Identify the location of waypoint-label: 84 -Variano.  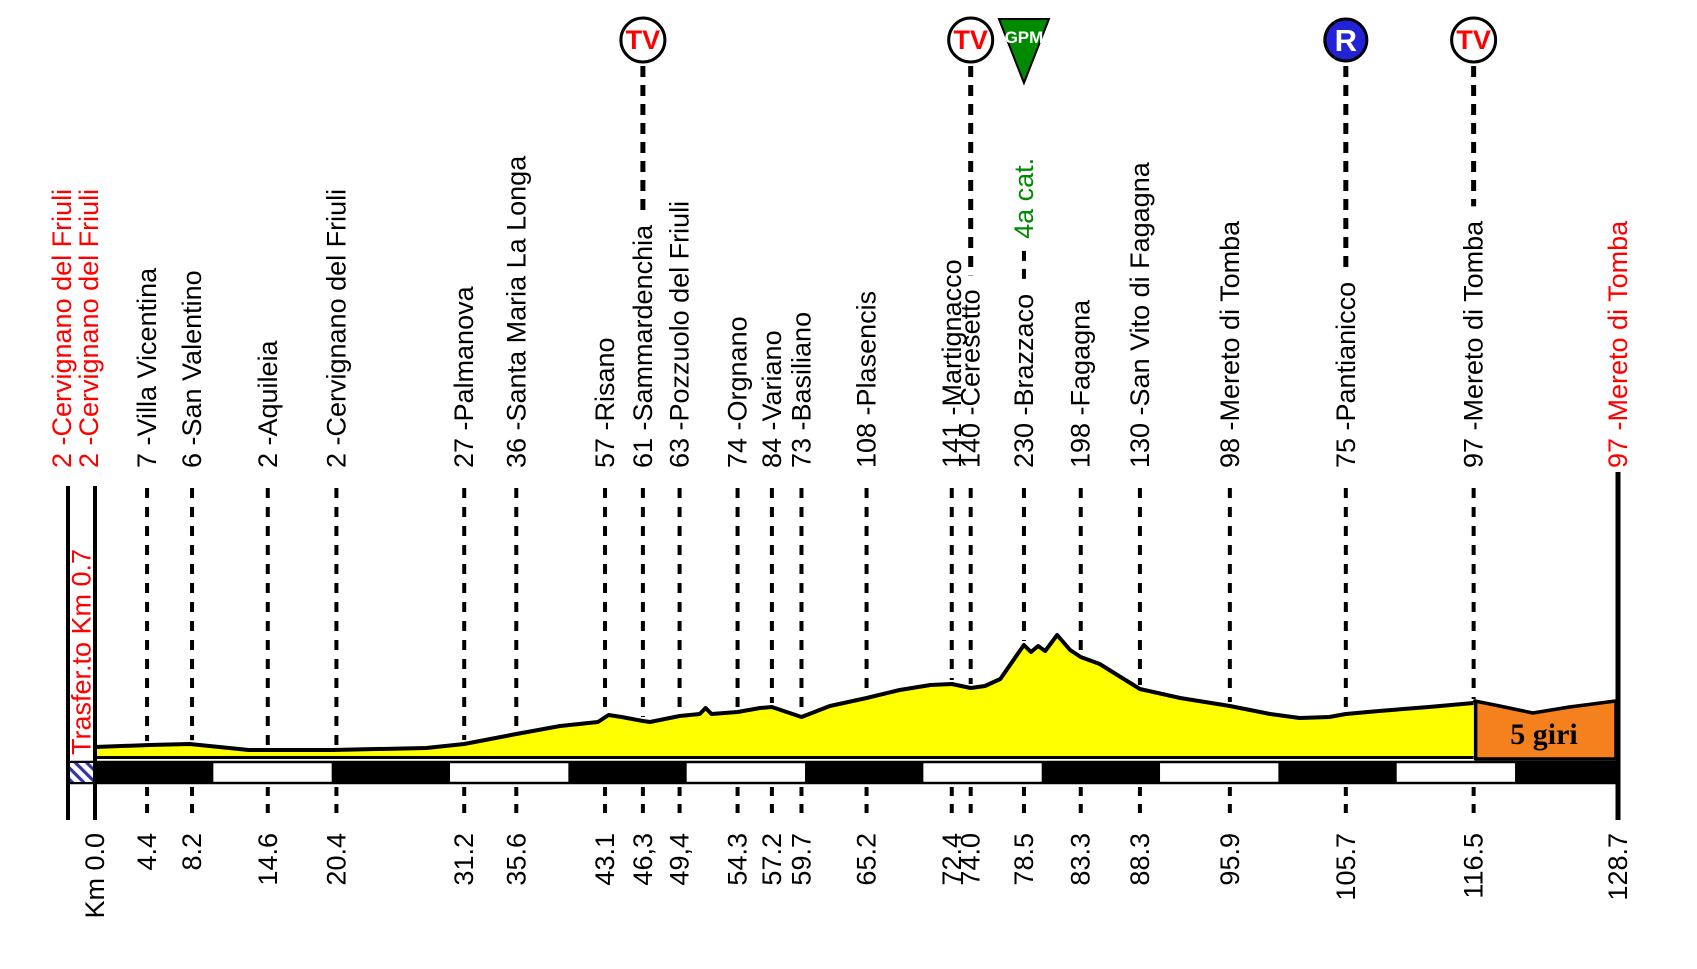
(772, 399).